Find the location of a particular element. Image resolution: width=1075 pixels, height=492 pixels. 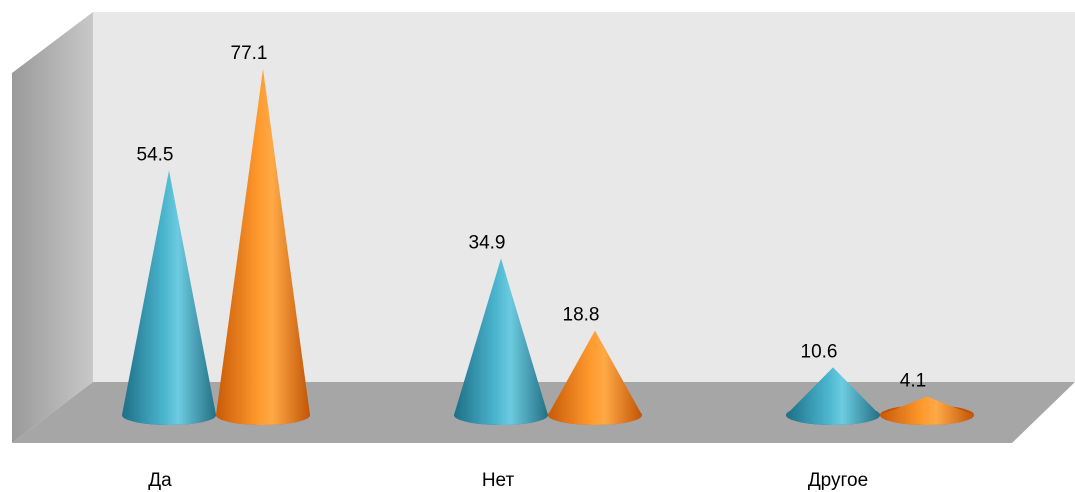

category-label-0: Да is located at coordinates (160, 480).